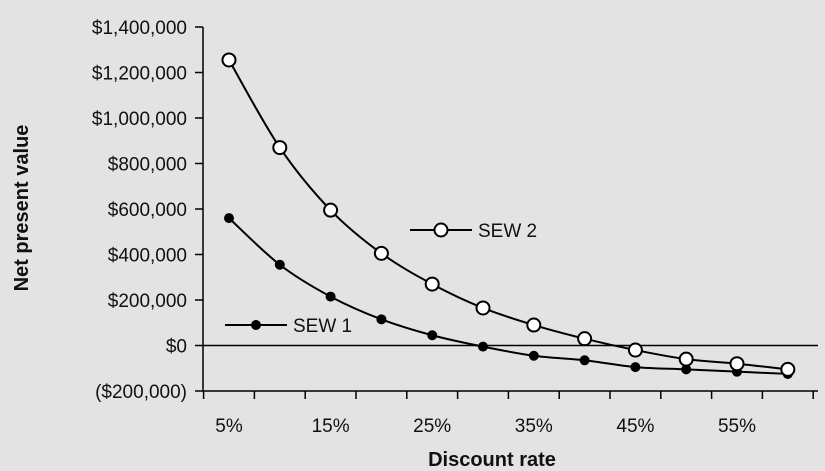 The height and width of the screenshot is (471, 825). Describe the element at coordinates (176, 347) in the screenshot. I see `y-tick-label: $0` at that location.